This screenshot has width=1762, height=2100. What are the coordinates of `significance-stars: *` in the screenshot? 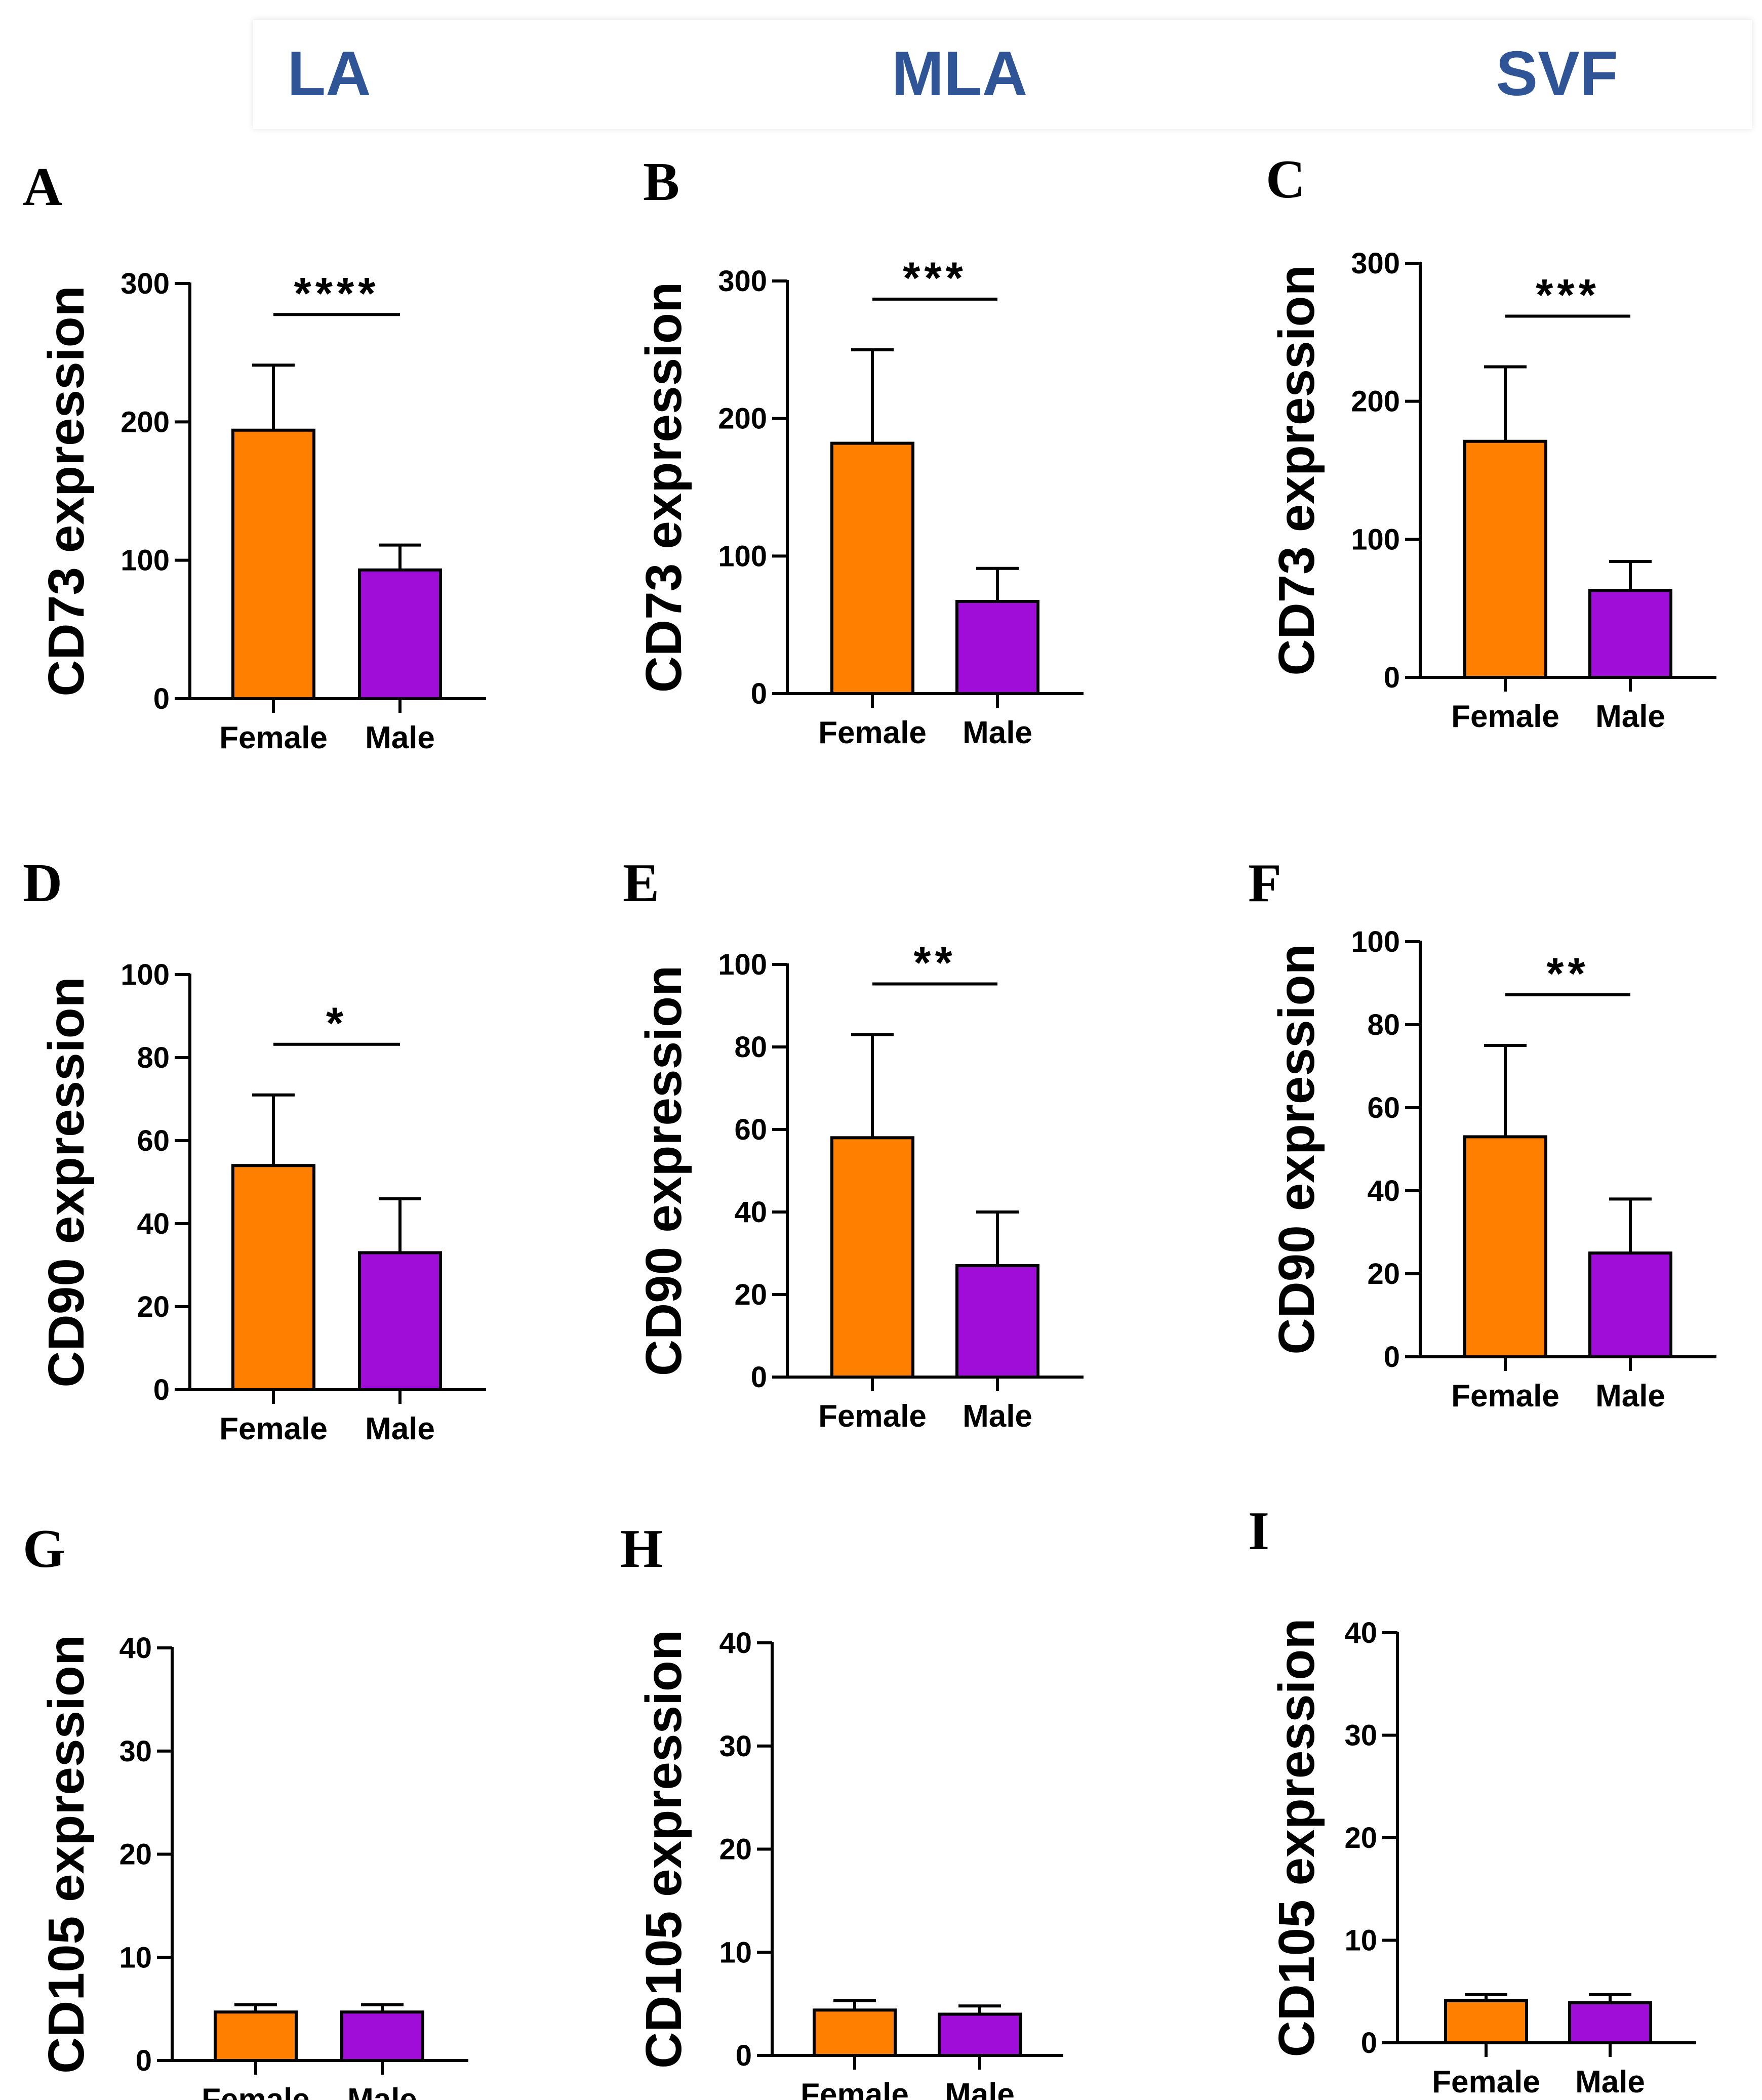 It's located at (336, 1023).